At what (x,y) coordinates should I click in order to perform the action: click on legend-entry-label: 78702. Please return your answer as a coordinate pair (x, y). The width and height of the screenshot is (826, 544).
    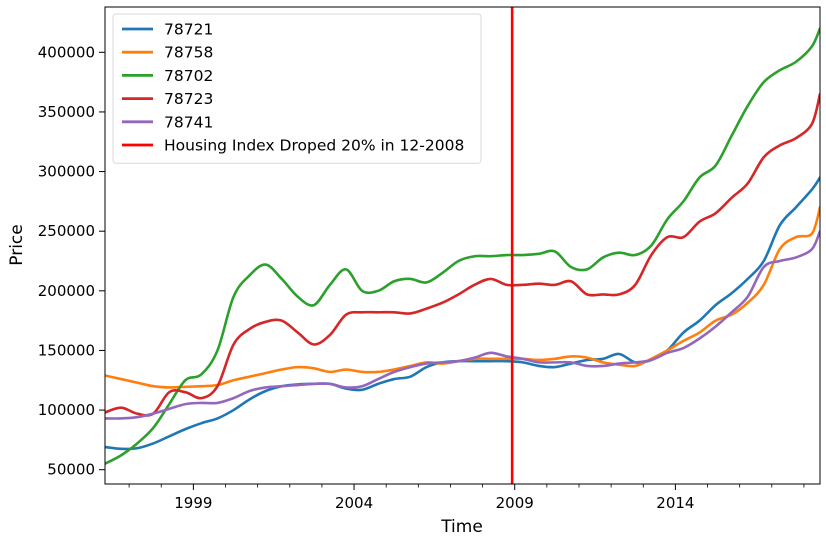
    Looking at the image, I should click on (188, 76).